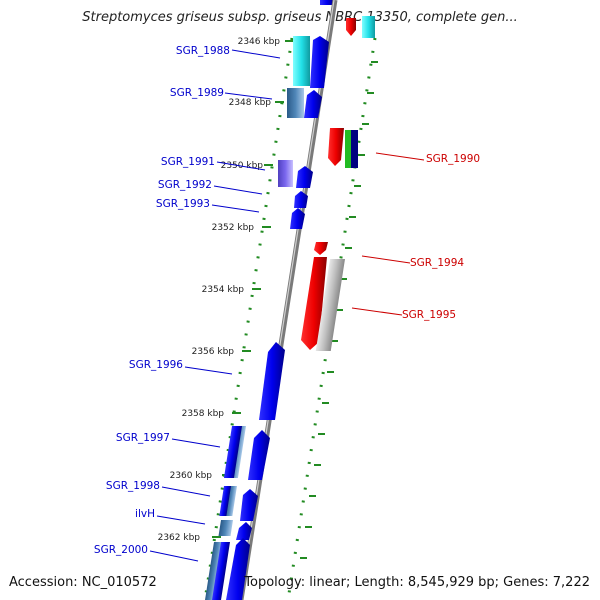  What do you see at coordinates (256, 54) in the screenshot?
I see `gene-leader-sgr-1988` at bounding box center [256, 54].